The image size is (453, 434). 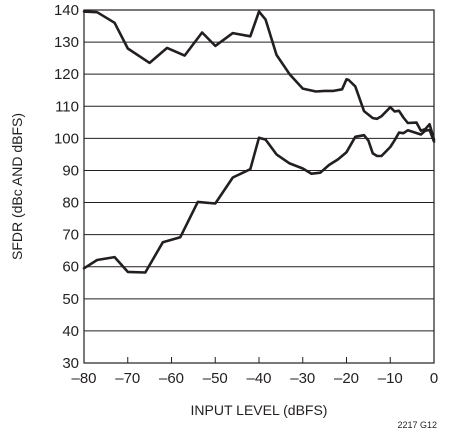 What do you see at coordinates (70, 203) in the screenshot?
I see `y-tick-label: 80` at bounding box center [70, 203].